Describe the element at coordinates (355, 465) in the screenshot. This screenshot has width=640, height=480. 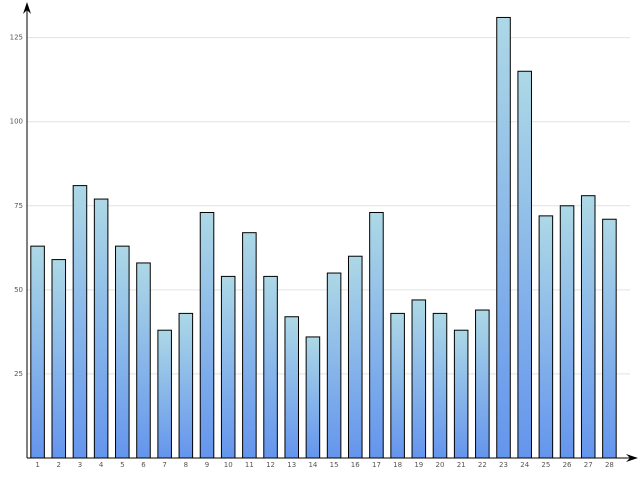
I see `x-tick-label: 16` at that location.